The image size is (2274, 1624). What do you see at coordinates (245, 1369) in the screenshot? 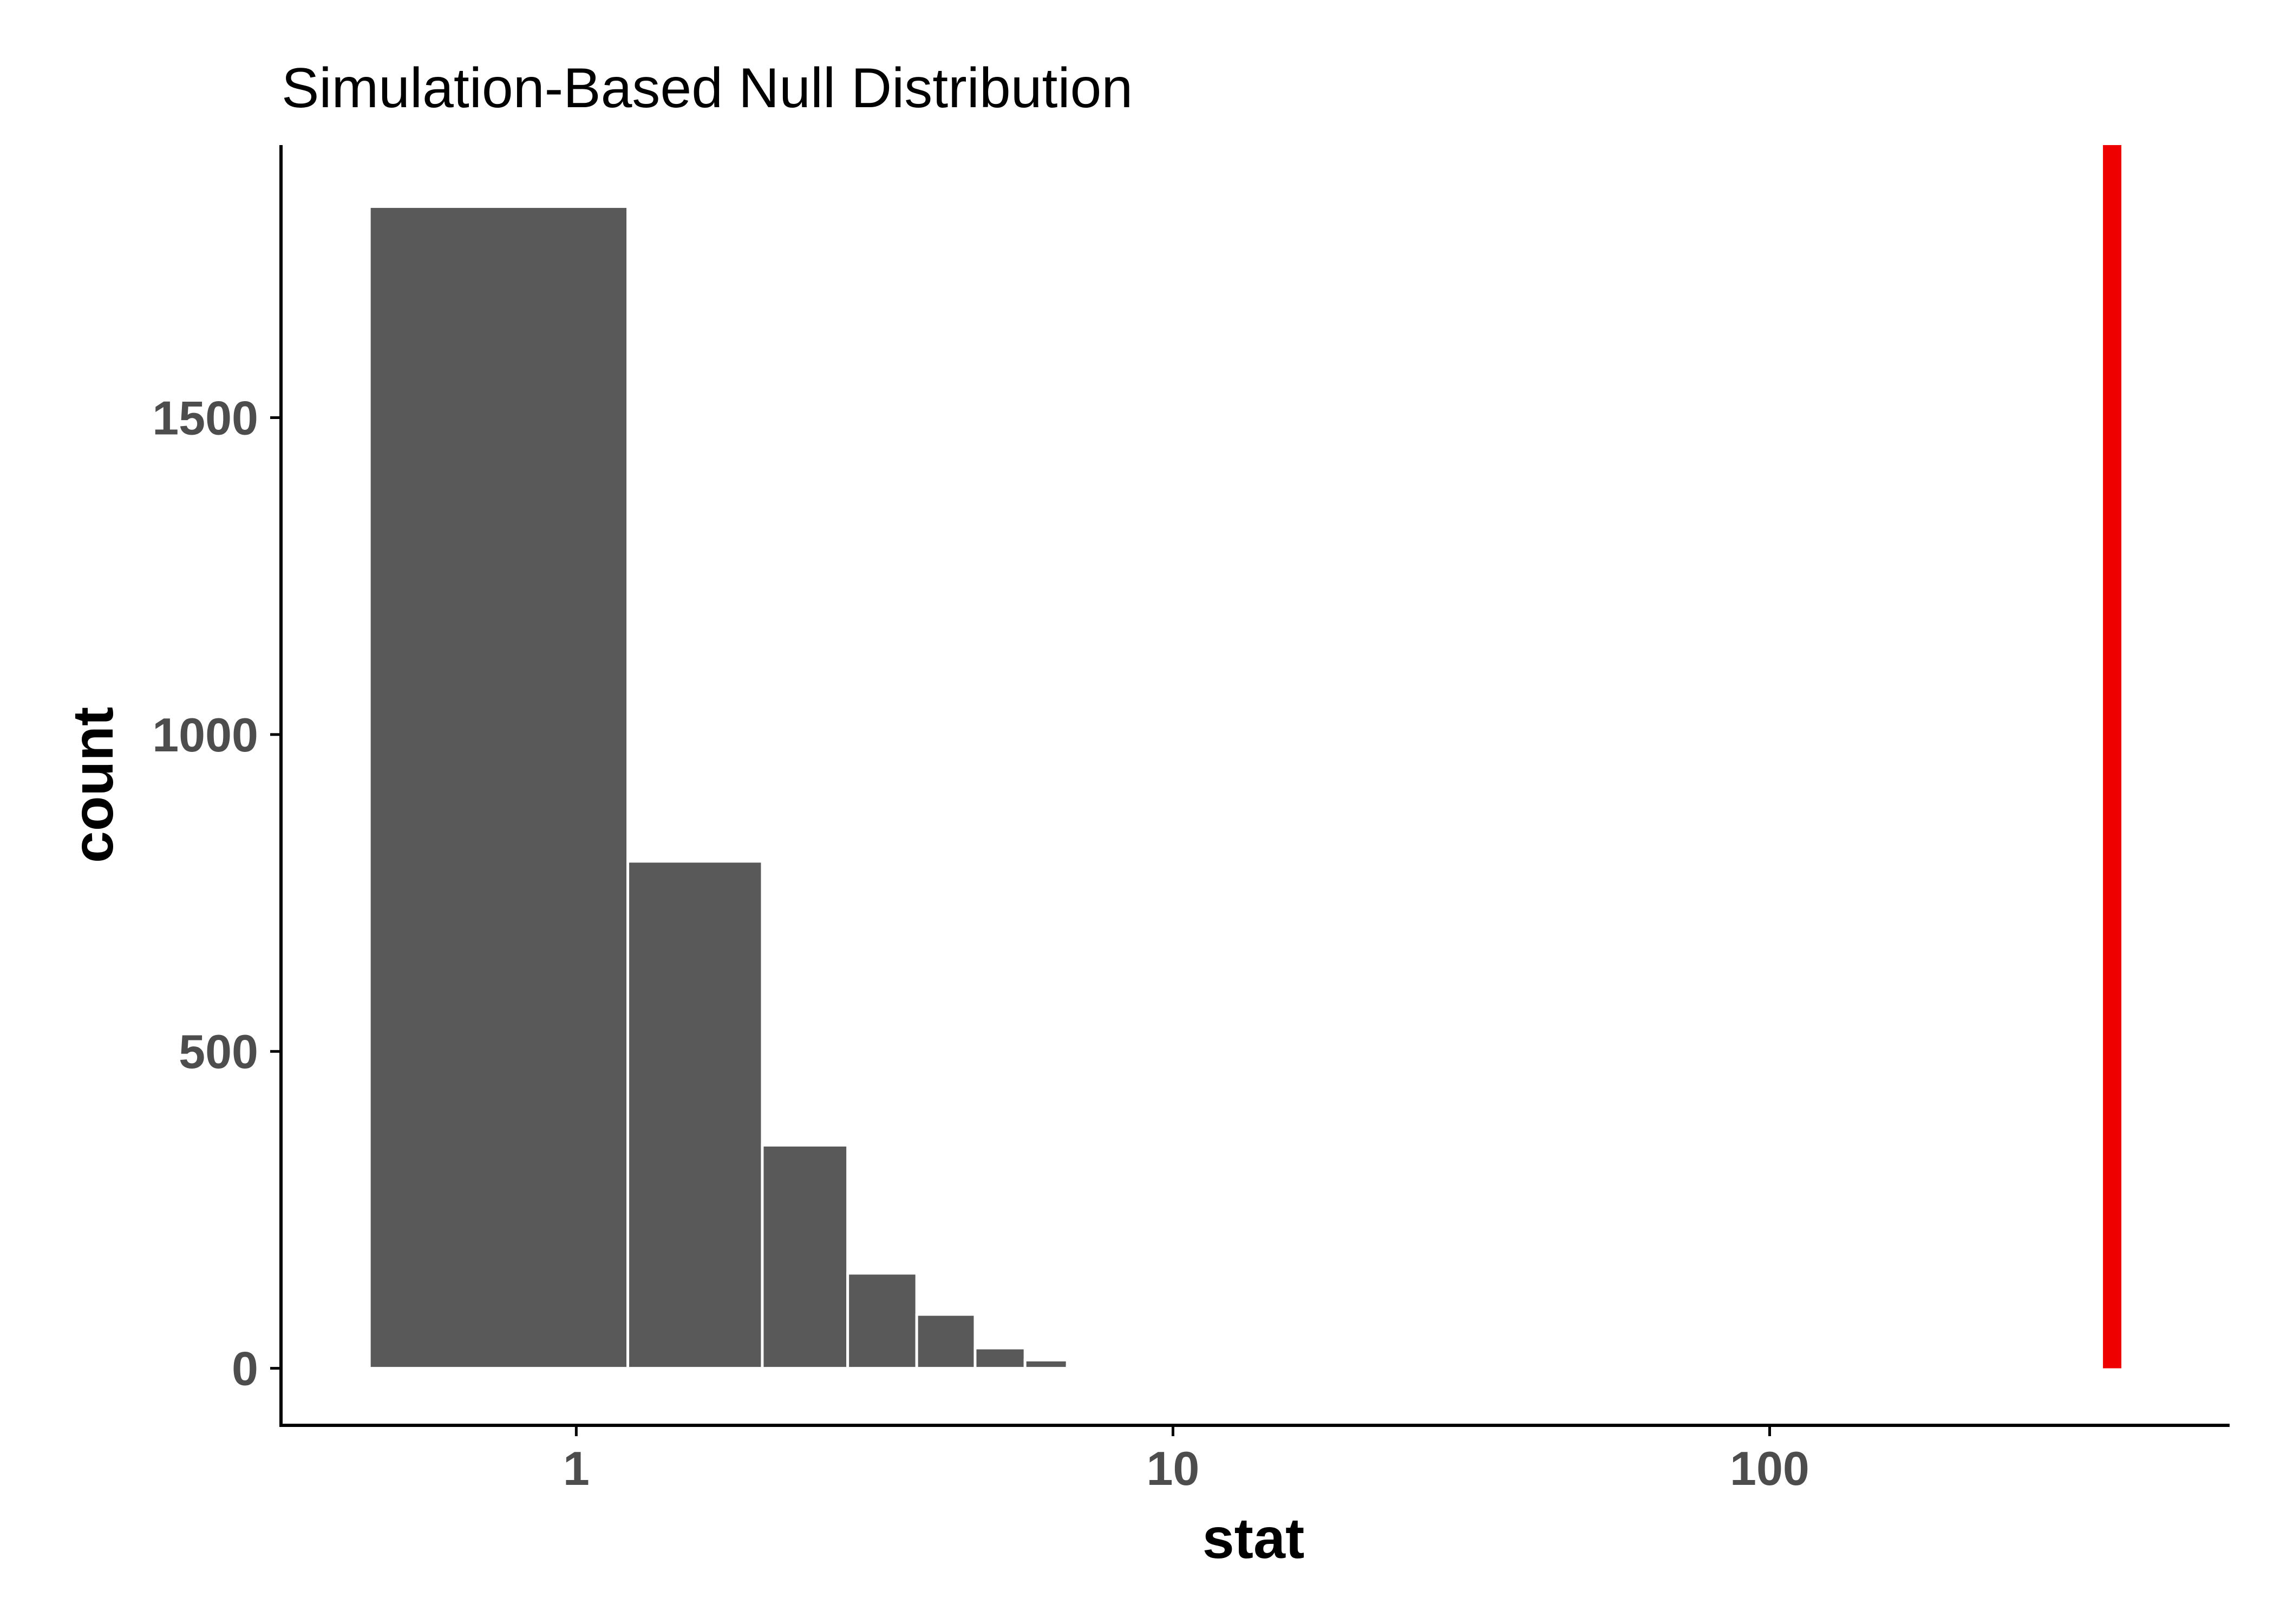
I see `y-tick-label: 0` at bounding box center [245, 1369].